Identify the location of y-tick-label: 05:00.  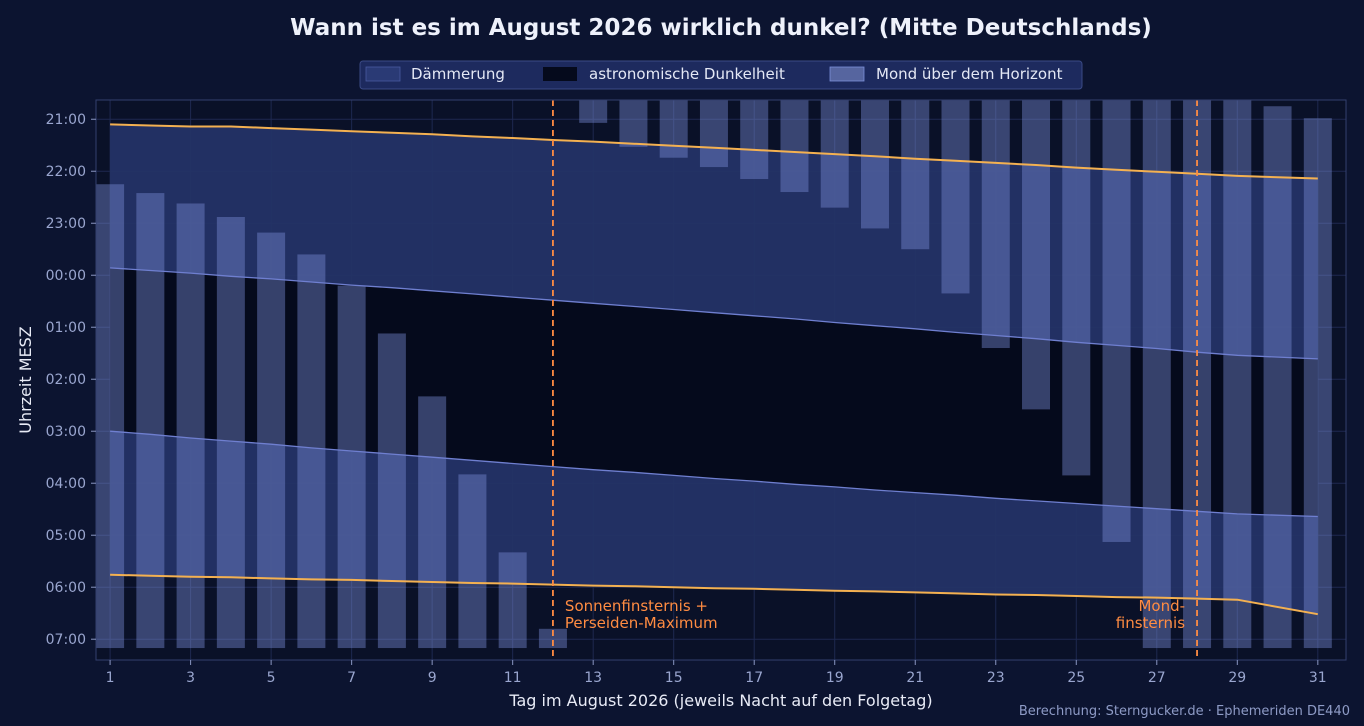
(66, 536).